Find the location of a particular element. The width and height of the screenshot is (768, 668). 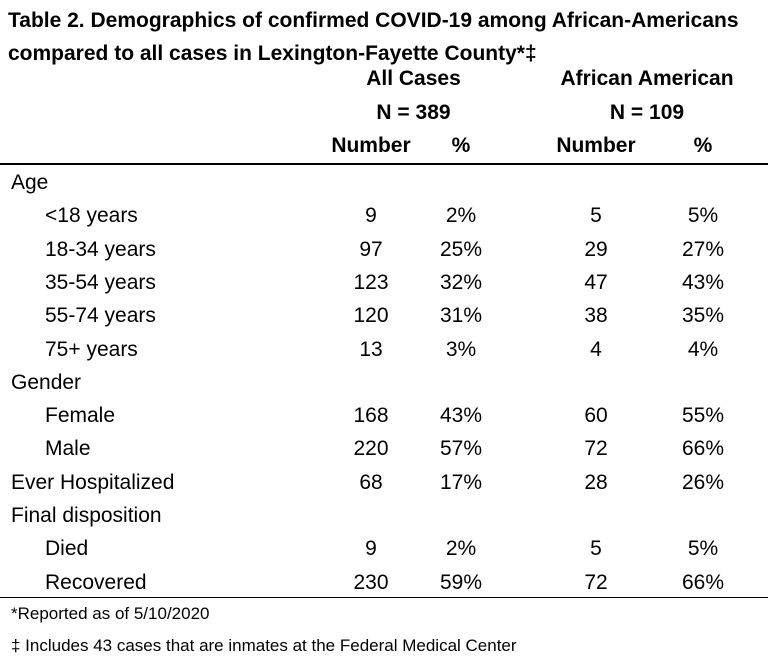

all-cases-percent: 31% is located at coordinates (461, 316).